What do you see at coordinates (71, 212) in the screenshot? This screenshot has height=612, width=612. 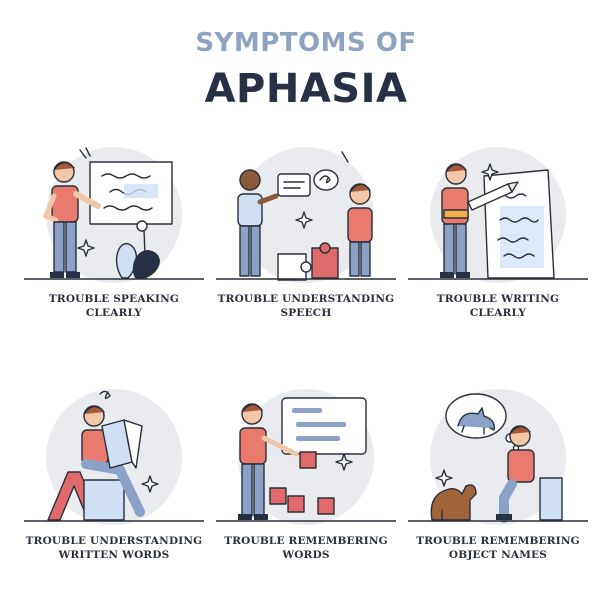 I see `speaking-person-icon` at bounding box center [71, 212].